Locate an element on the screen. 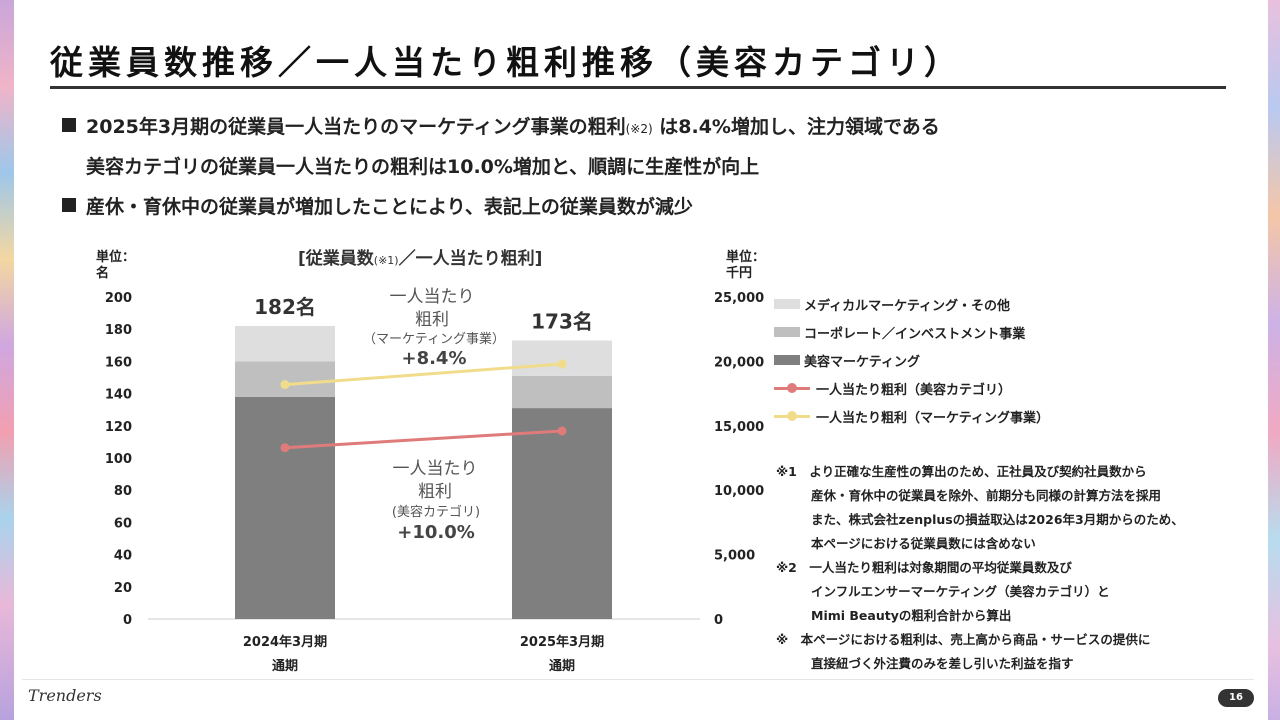  right-axis-tick-label: 5,000 is located at coordinates (734, 556).